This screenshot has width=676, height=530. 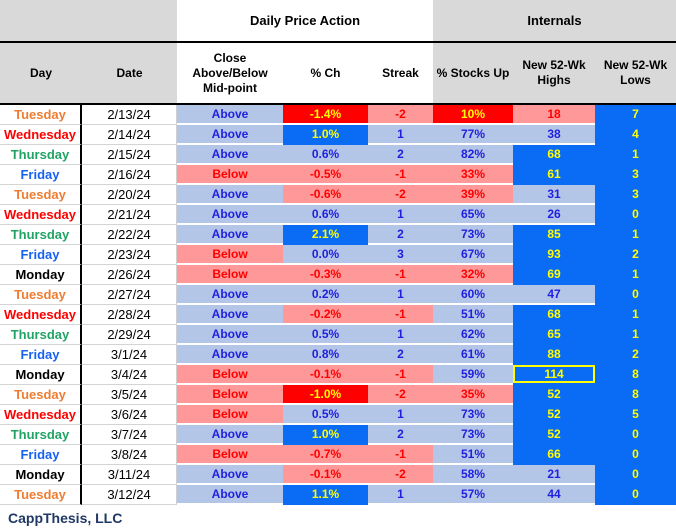 I want to click on date-cell: 3/5/24, so click(x=129, y=395).